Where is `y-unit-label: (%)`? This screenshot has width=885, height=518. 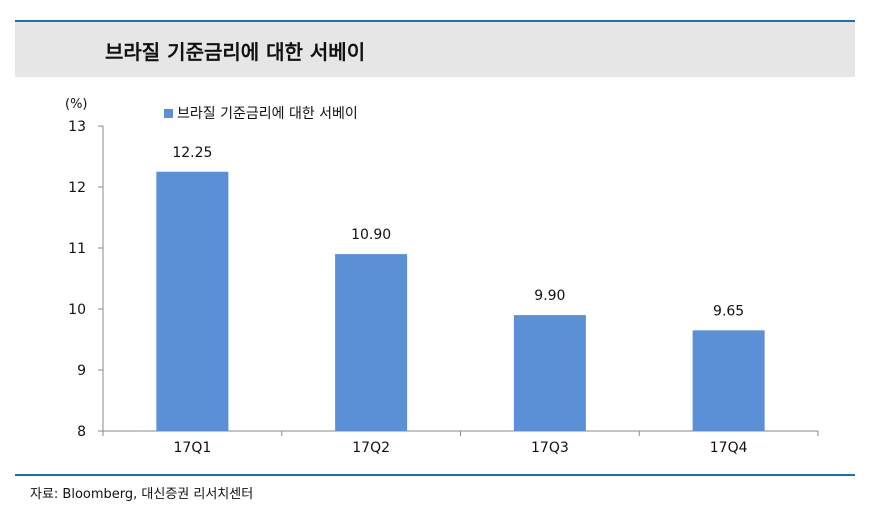
y-unit-label: (%) is located at coordinates (76, 104).